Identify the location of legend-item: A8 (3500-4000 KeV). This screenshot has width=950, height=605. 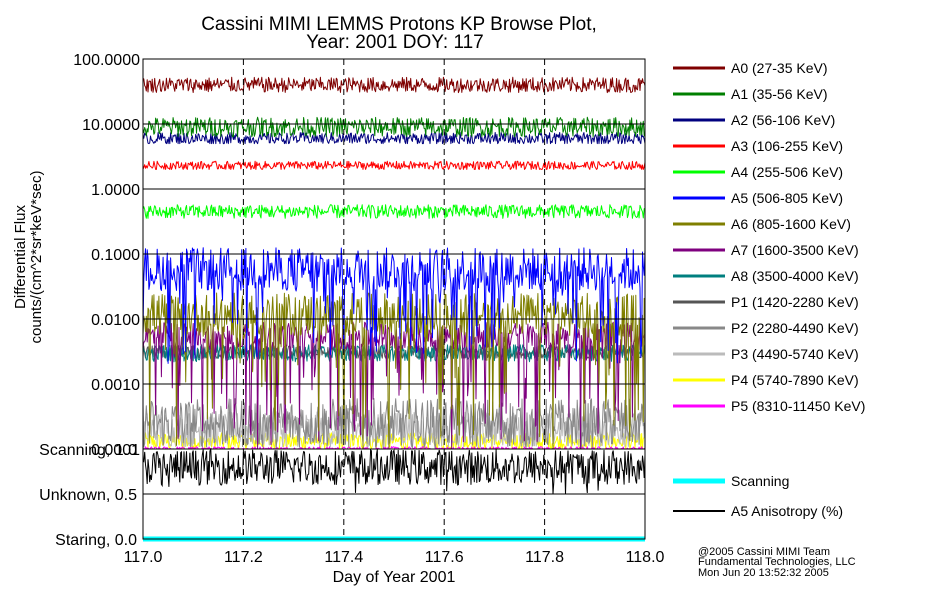
(766, 276).